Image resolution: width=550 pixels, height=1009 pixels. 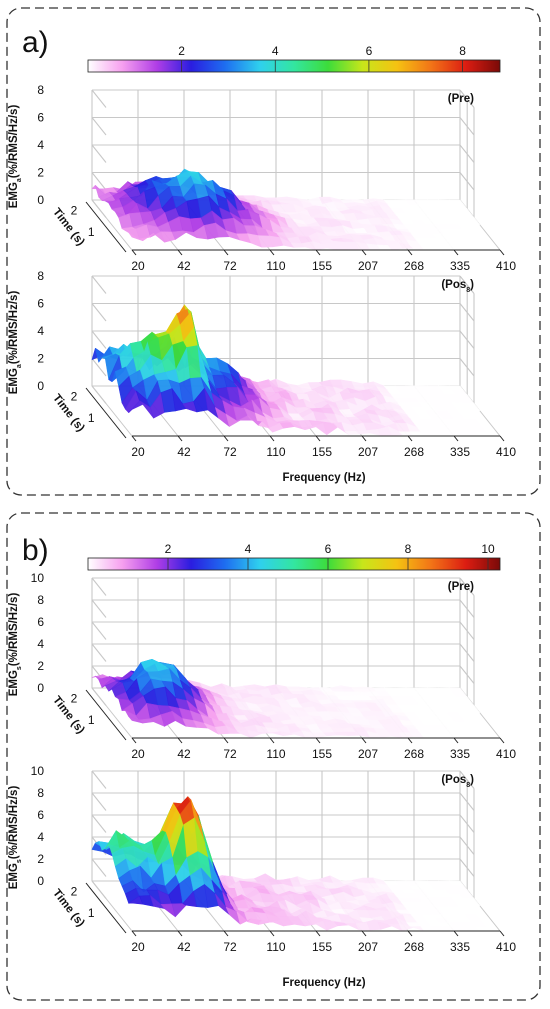 I want to click on colorbar-tick-label: 2, so click(x=181, y=51).